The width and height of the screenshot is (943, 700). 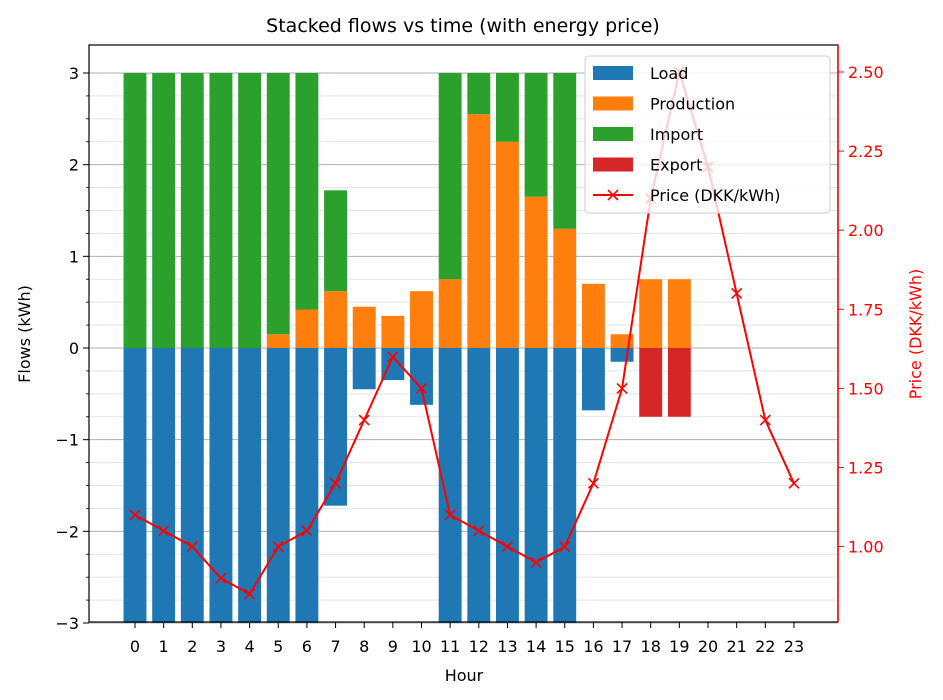 What do you see at coordinates (676, 134) in the screenshot?
I see `legend-label: Import` at bounding box center [676, 134].